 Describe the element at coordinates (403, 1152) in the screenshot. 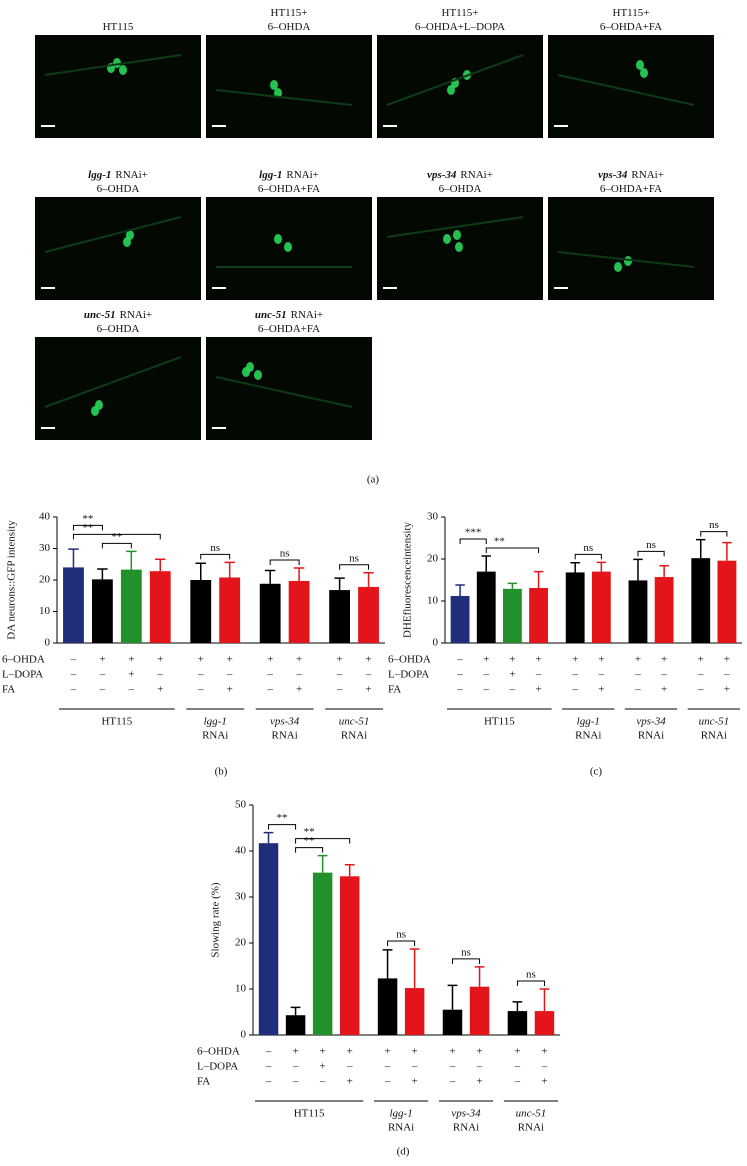

I see `panel-label: (d)` at that location.